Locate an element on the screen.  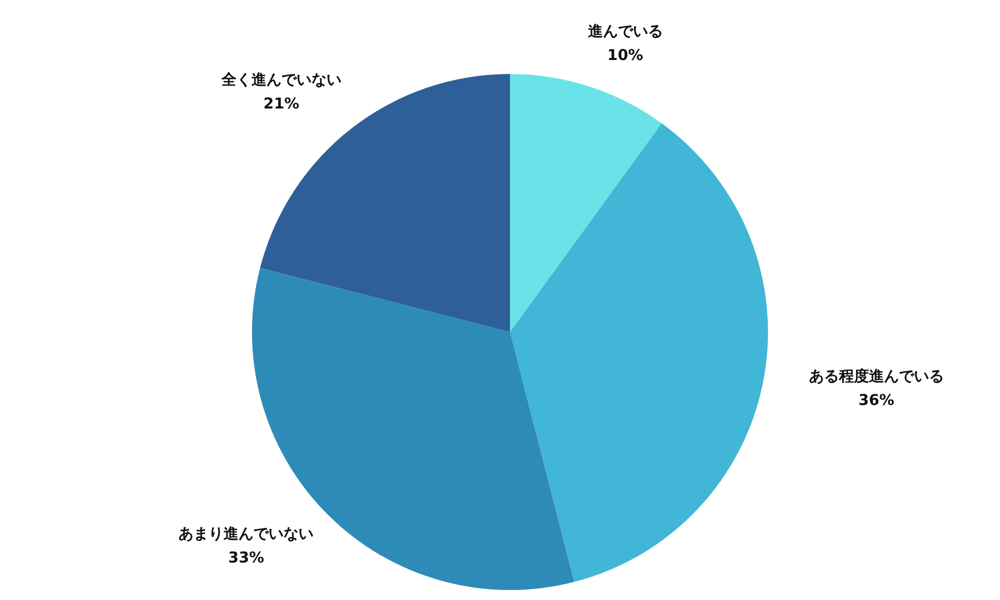
slice-label: 進んでいる is located at coordinates (624, 31).